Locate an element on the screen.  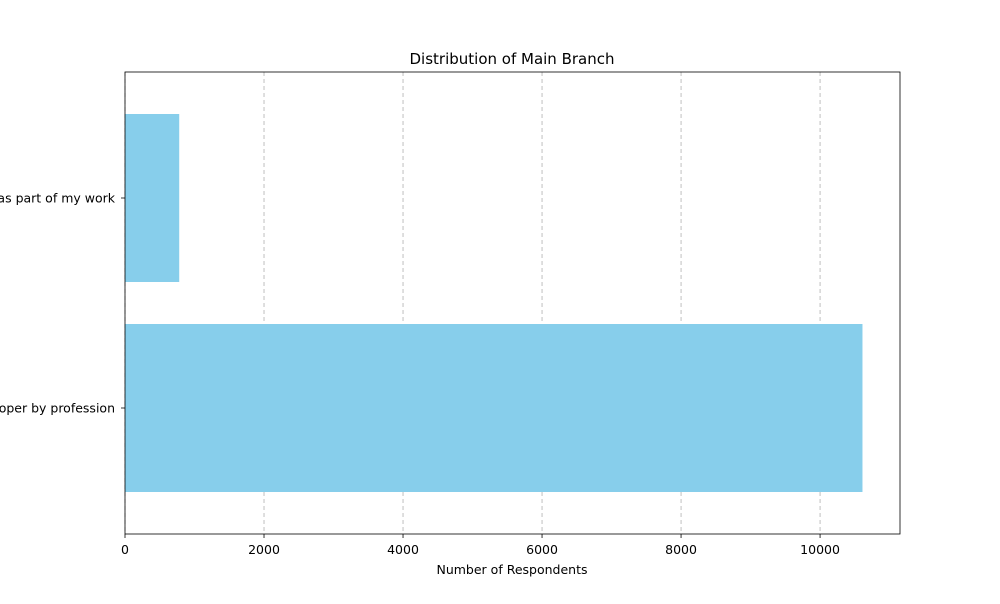
x-tick-label: 0 is located at coordinates (125, 549).